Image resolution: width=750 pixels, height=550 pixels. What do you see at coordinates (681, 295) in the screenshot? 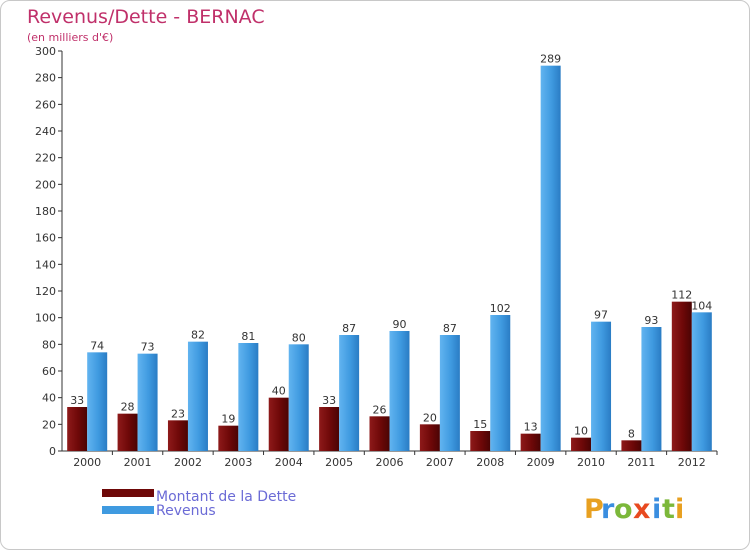
I see `data-label-dette: 112` at bounding box center [681, 295].